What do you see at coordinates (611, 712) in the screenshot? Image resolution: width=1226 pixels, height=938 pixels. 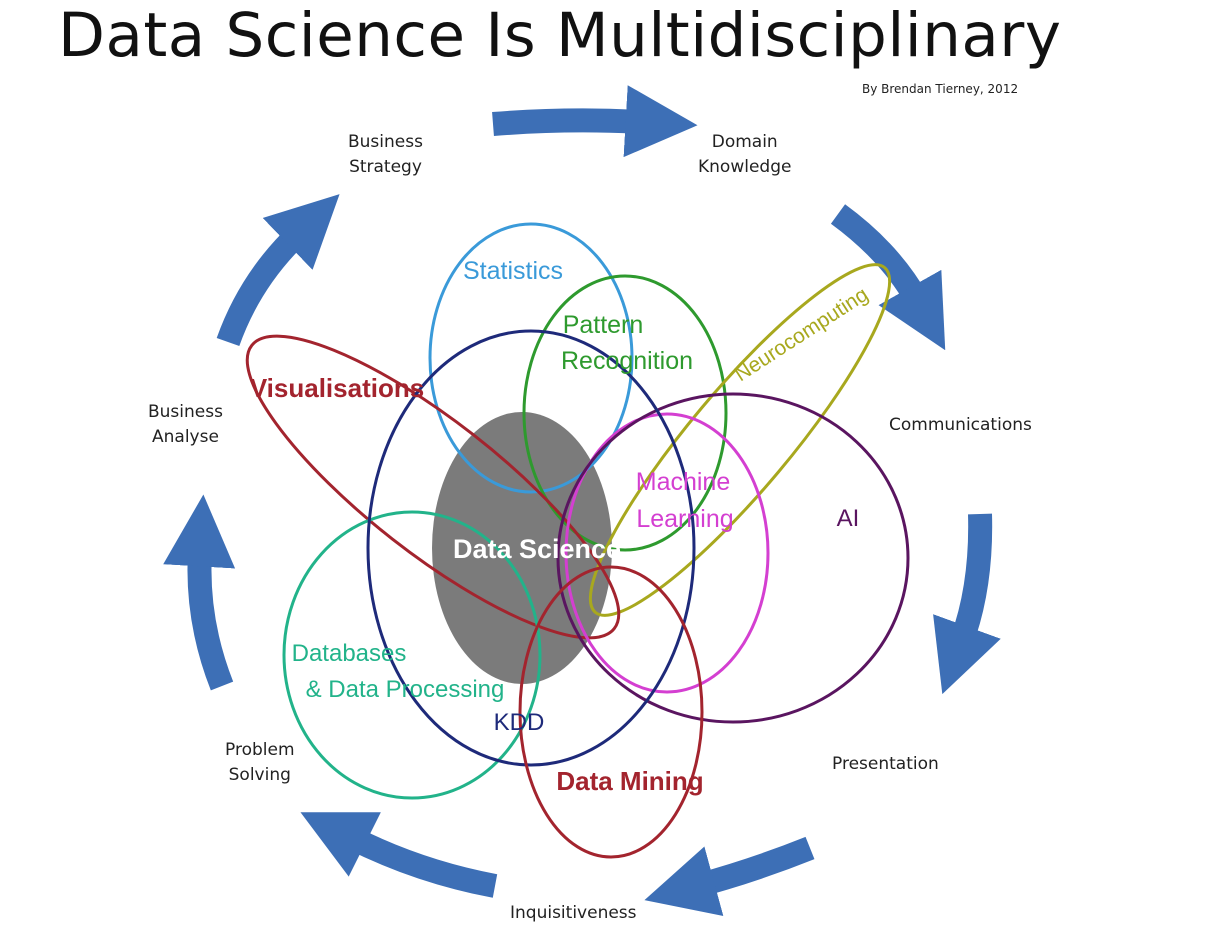 I see `data-mining-ellipse` at bounding box center [611, 712].